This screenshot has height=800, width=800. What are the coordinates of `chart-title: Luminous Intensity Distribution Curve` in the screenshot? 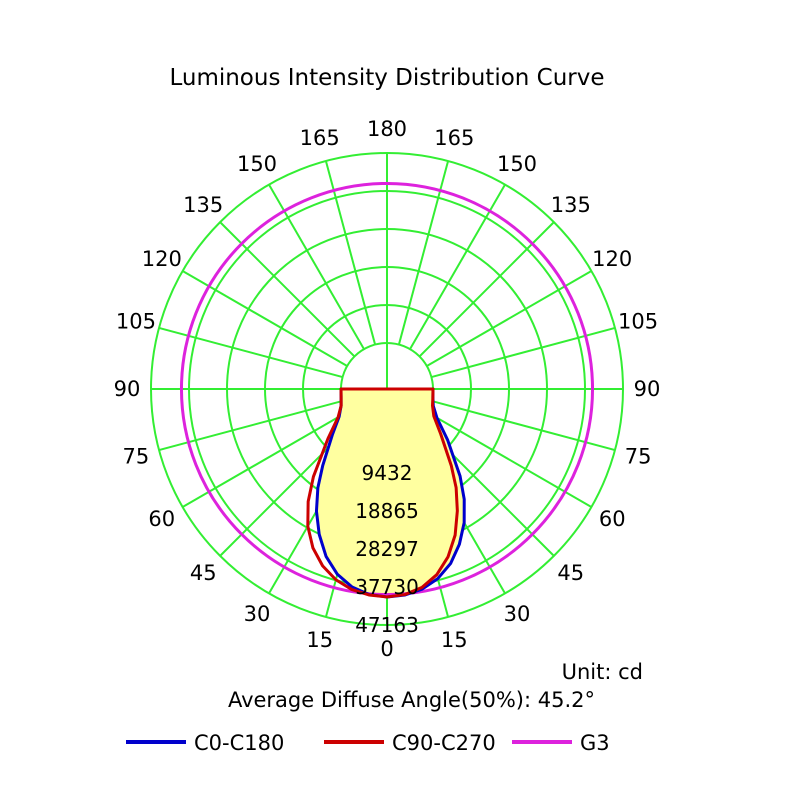 It's located at (386, 78).